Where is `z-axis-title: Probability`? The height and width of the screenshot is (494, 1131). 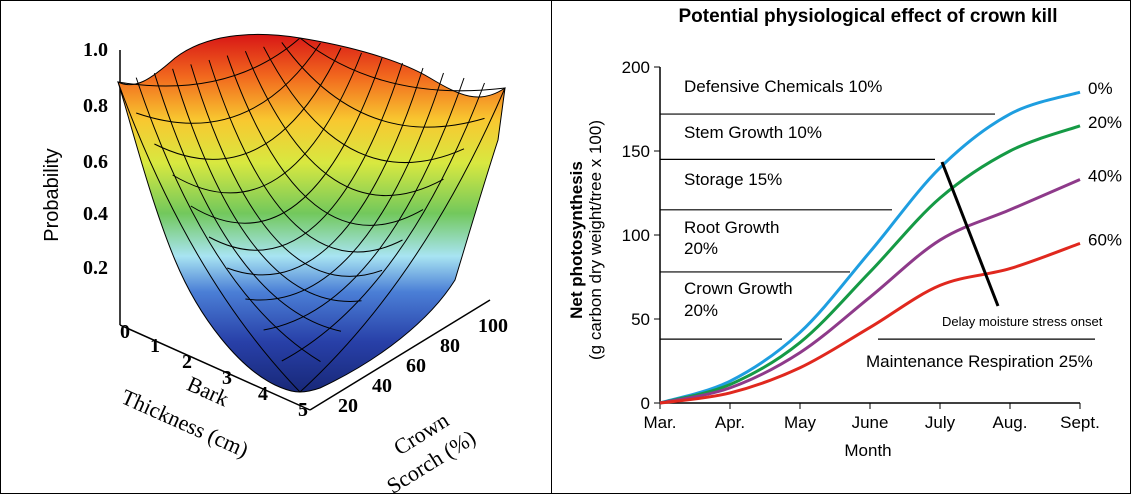
z-axis-title: Probability is located at coordinates (52, 194).